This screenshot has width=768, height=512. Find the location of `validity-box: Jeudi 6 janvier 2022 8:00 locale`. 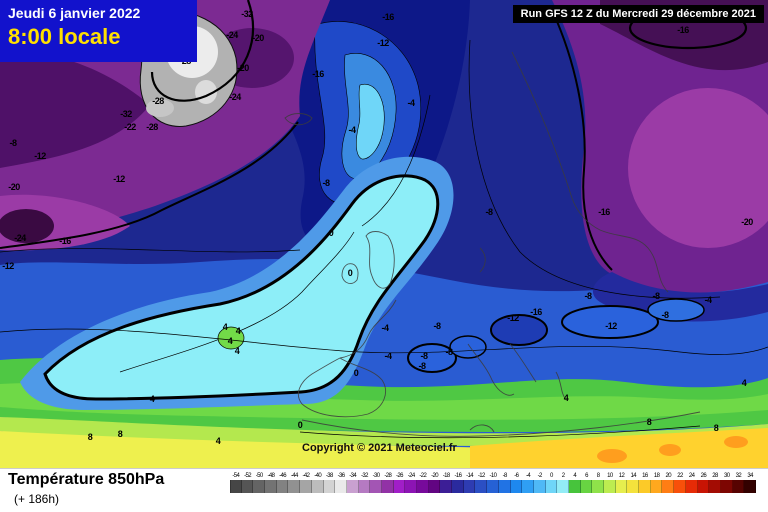

validity-box: Jeudi 6 janvier 2022 8:00 locale is located at coordinates (98, 31).